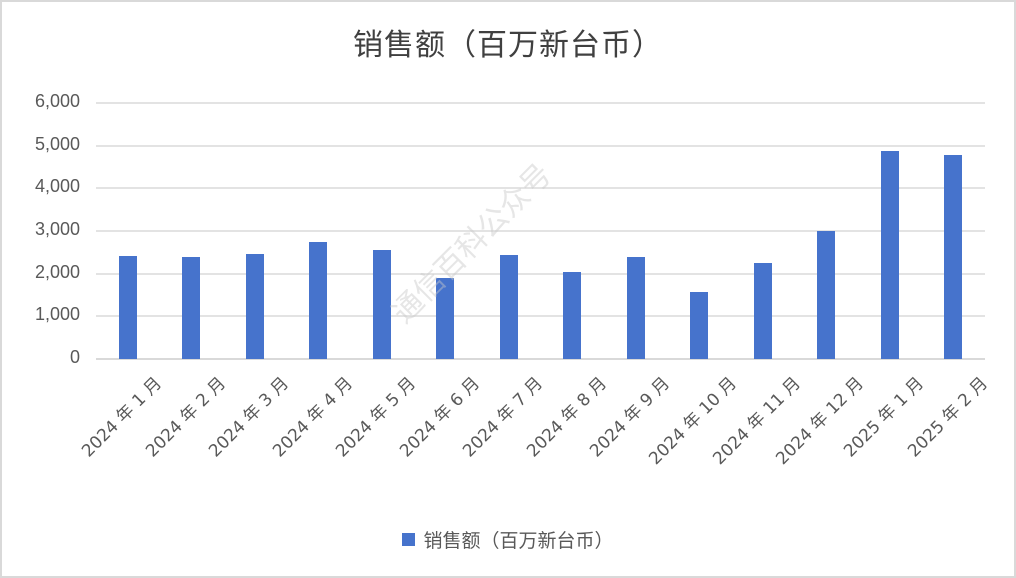 The image size is (1016, 578). What do you see at coordinates (57, 186) in the screenshot?
I see `y-tick-label: 4,000` at bounding box center [57, 186].